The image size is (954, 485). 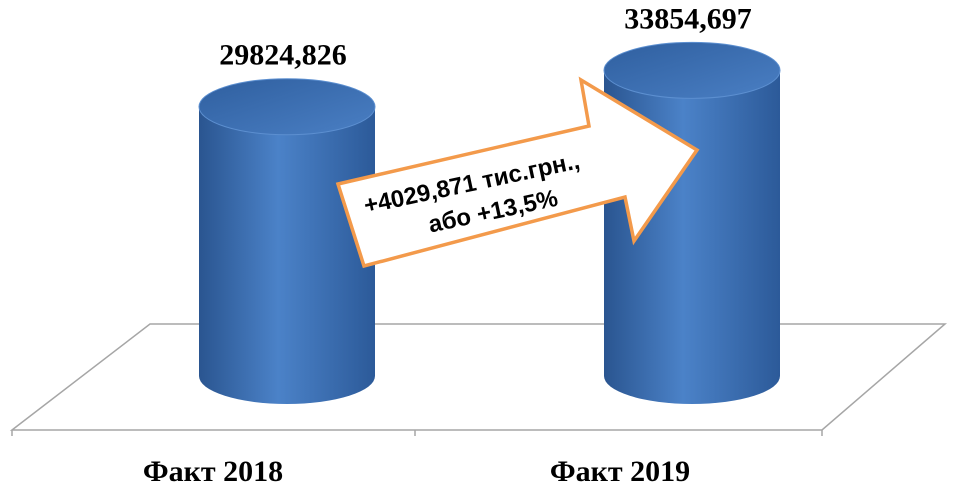 What do you see at coordinates (213, 470) in the screenshot?
I see `category-label-1: Факт 2018` at bounding box center [213, 470].